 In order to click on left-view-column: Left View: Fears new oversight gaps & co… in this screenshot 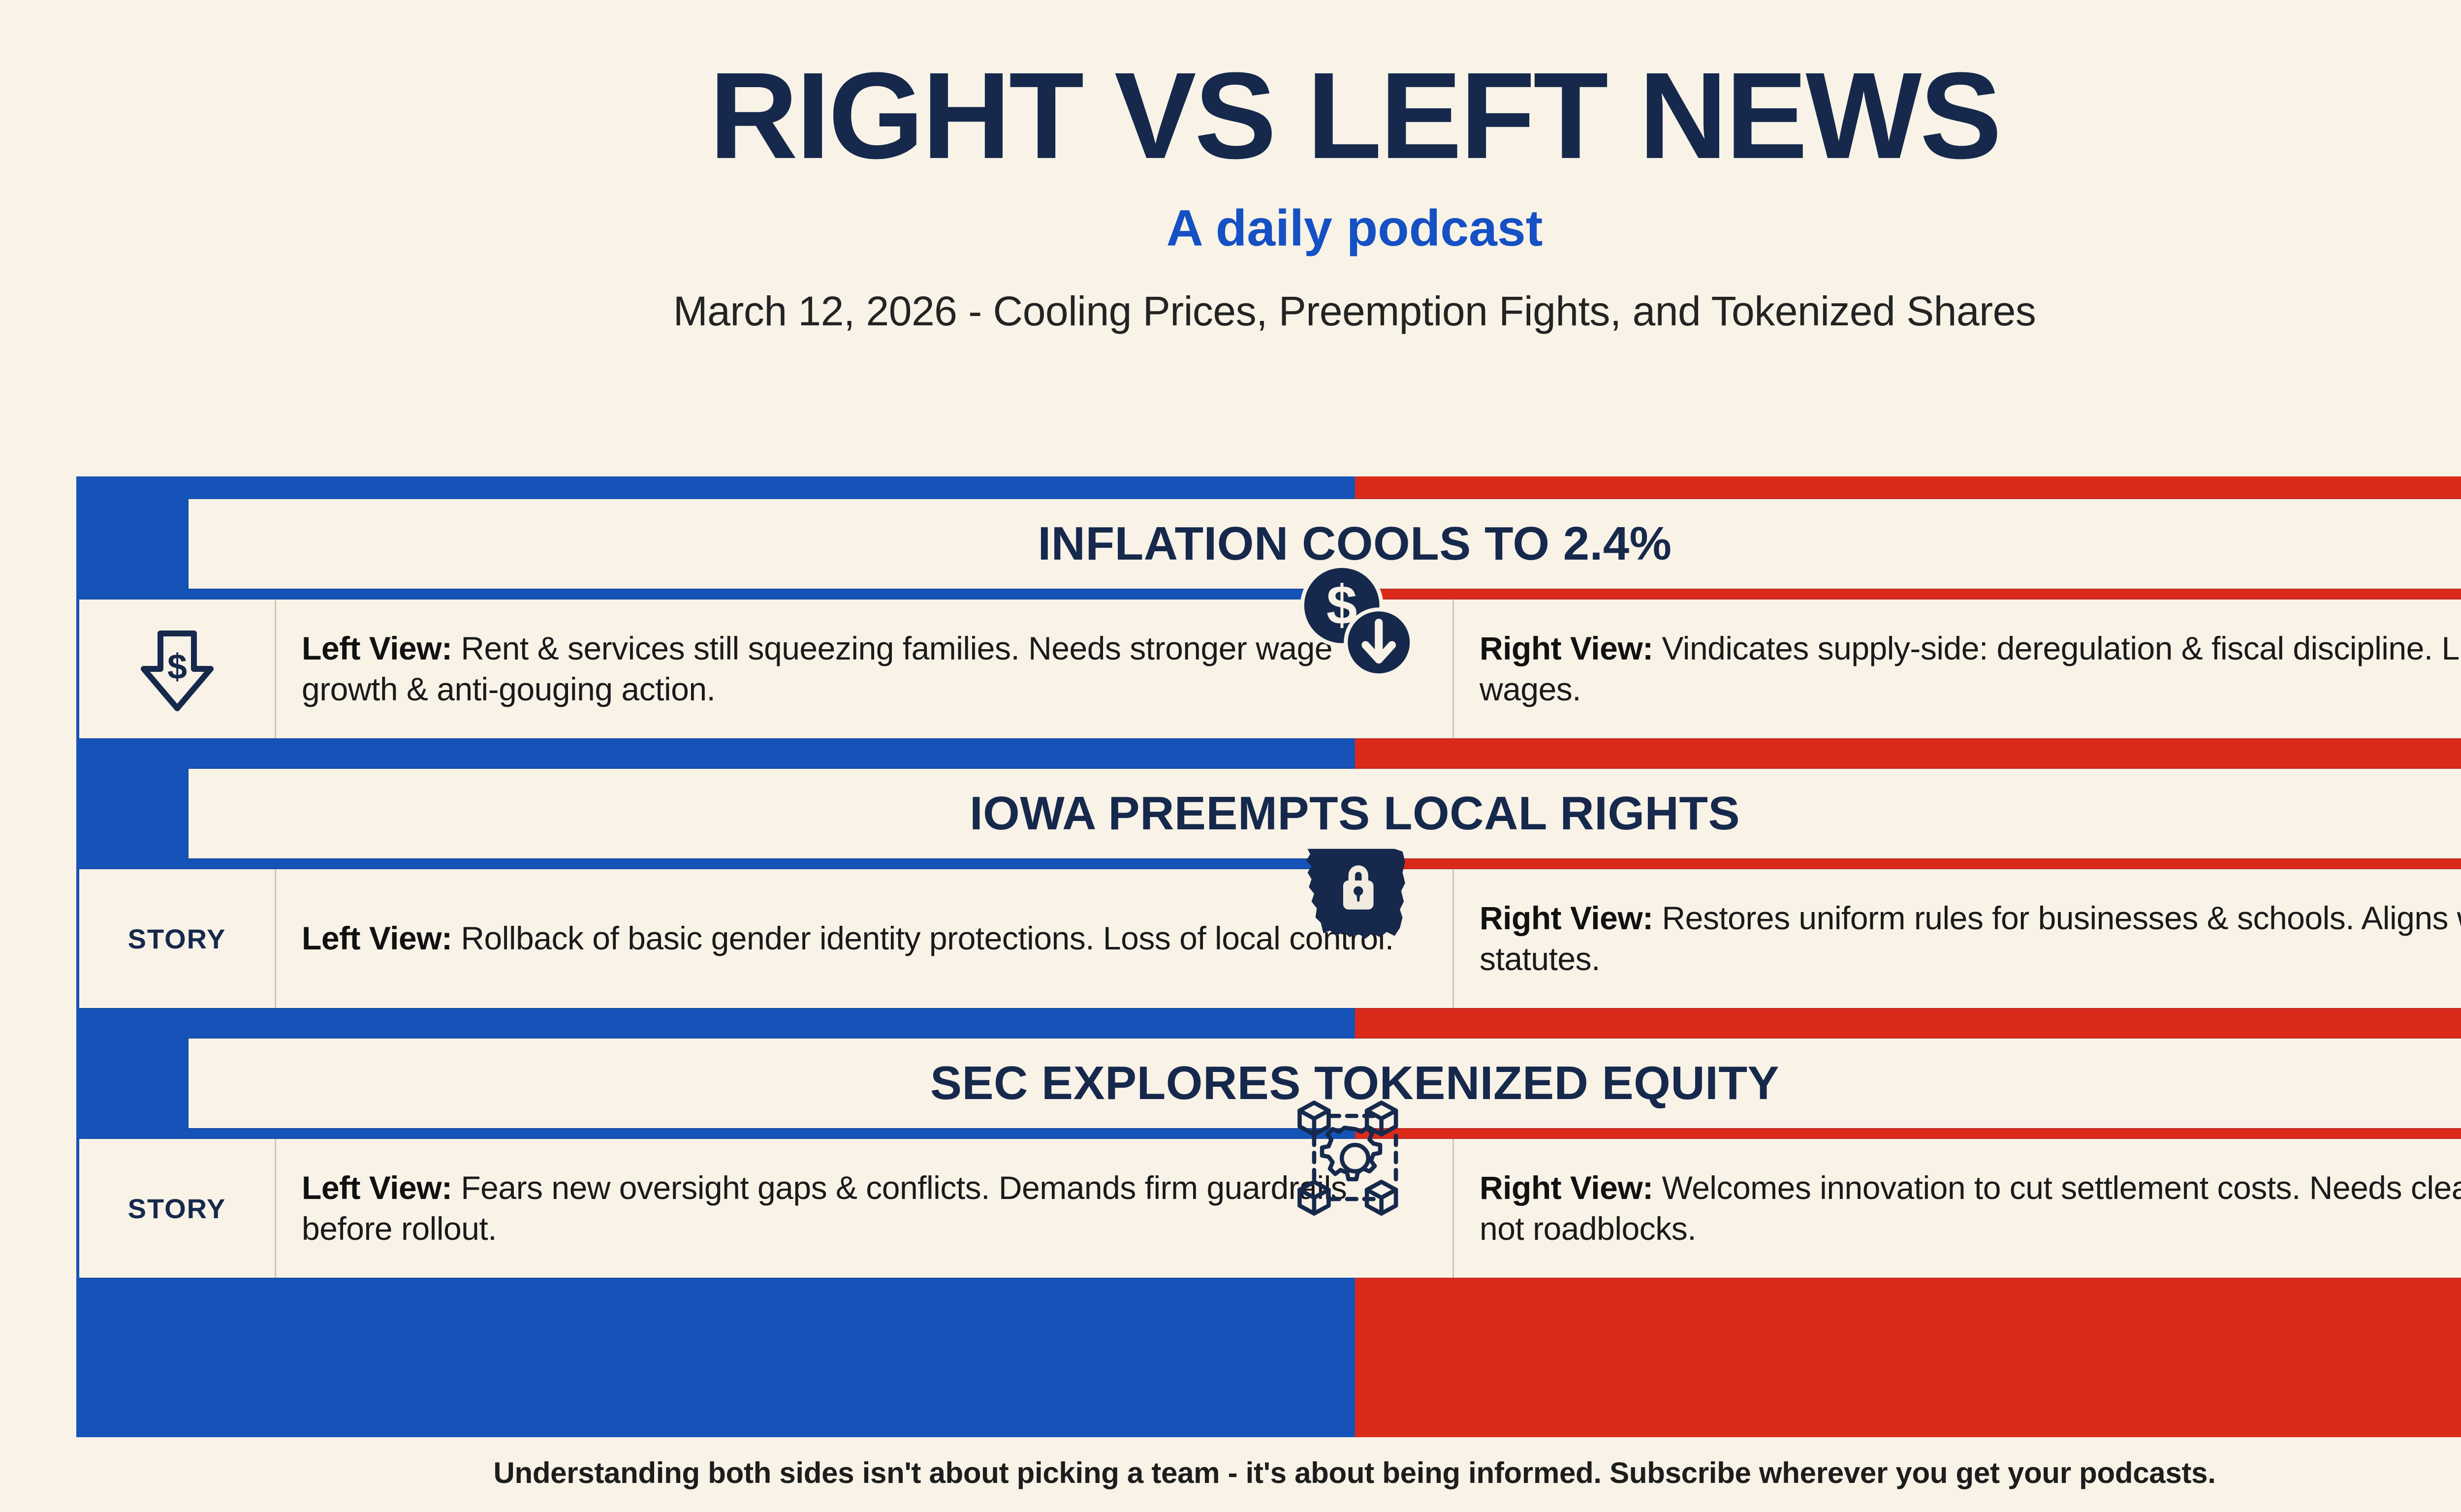, I will do `click(864, 1208)`.